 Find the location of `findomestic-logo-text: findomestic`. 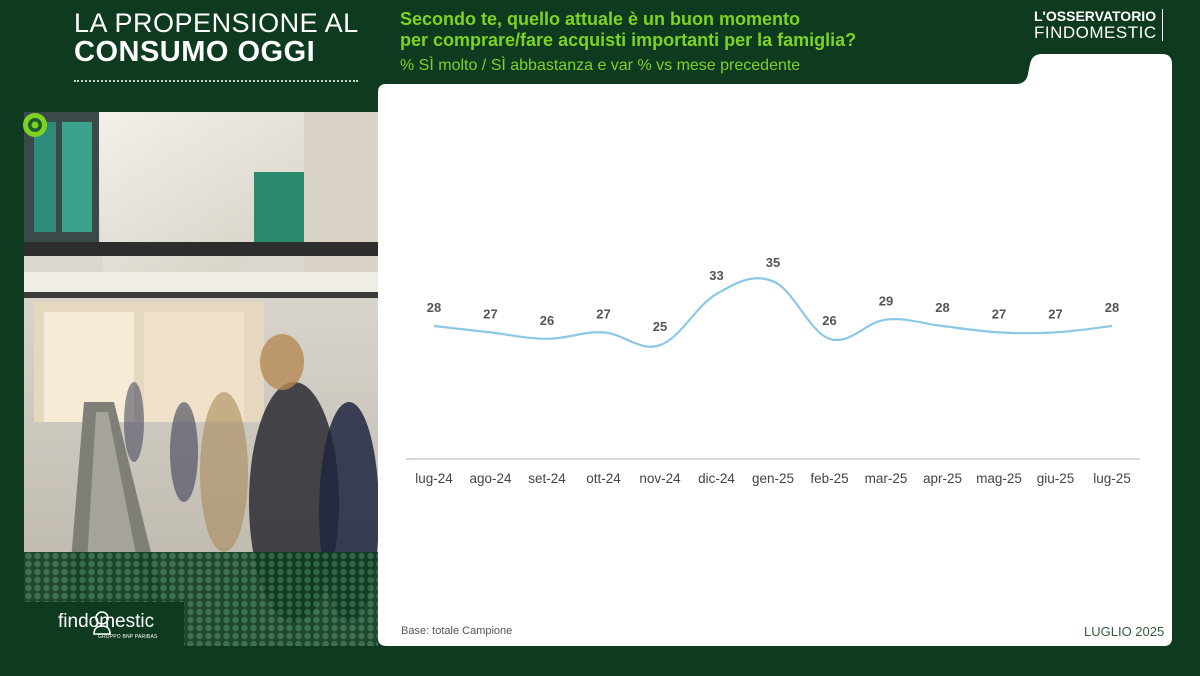

findomestic-logo-text: findomestic is located at coordinates (106, 621).